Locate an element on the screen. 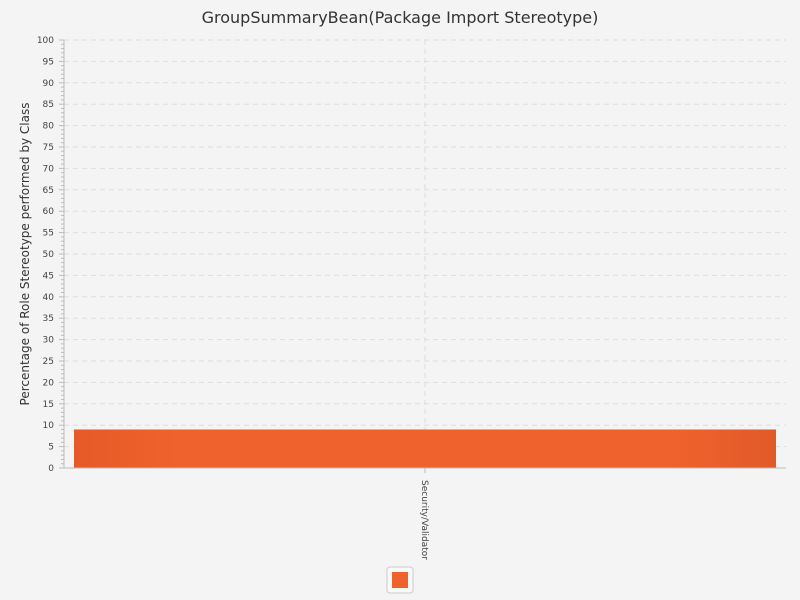 This screenshot has width=800, height=600. legend-swatch is located at coordinates (400, 580).